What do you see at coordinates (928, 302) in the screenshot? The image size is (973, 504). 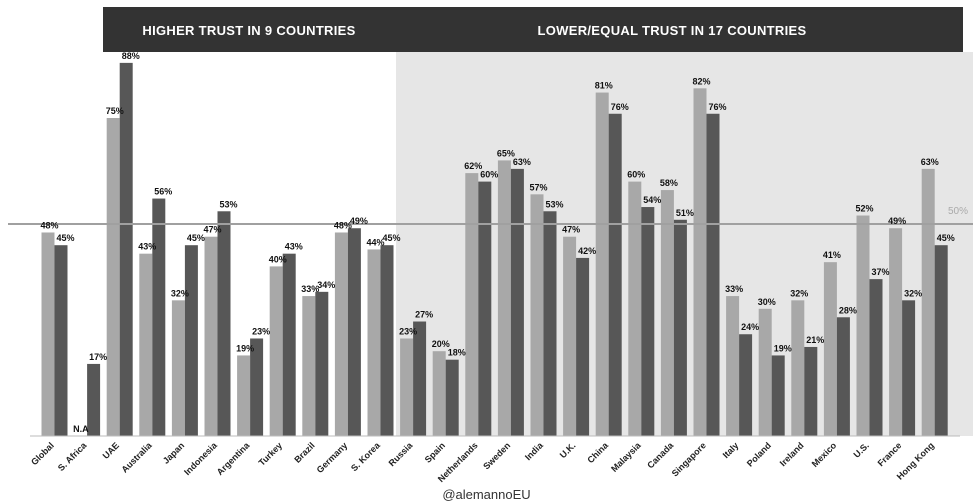 I see `bar-hong-kong-s1` at bounding box center [928, 302].